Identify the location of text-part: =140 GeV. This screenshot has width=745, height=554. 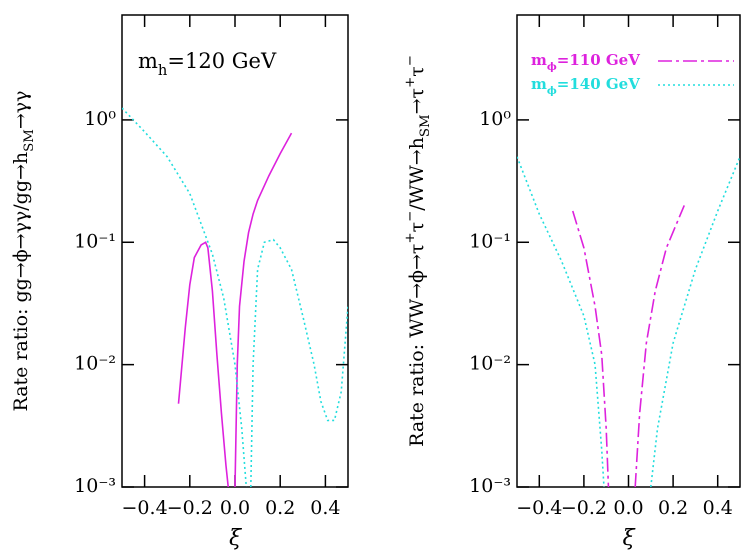
(598, 84).